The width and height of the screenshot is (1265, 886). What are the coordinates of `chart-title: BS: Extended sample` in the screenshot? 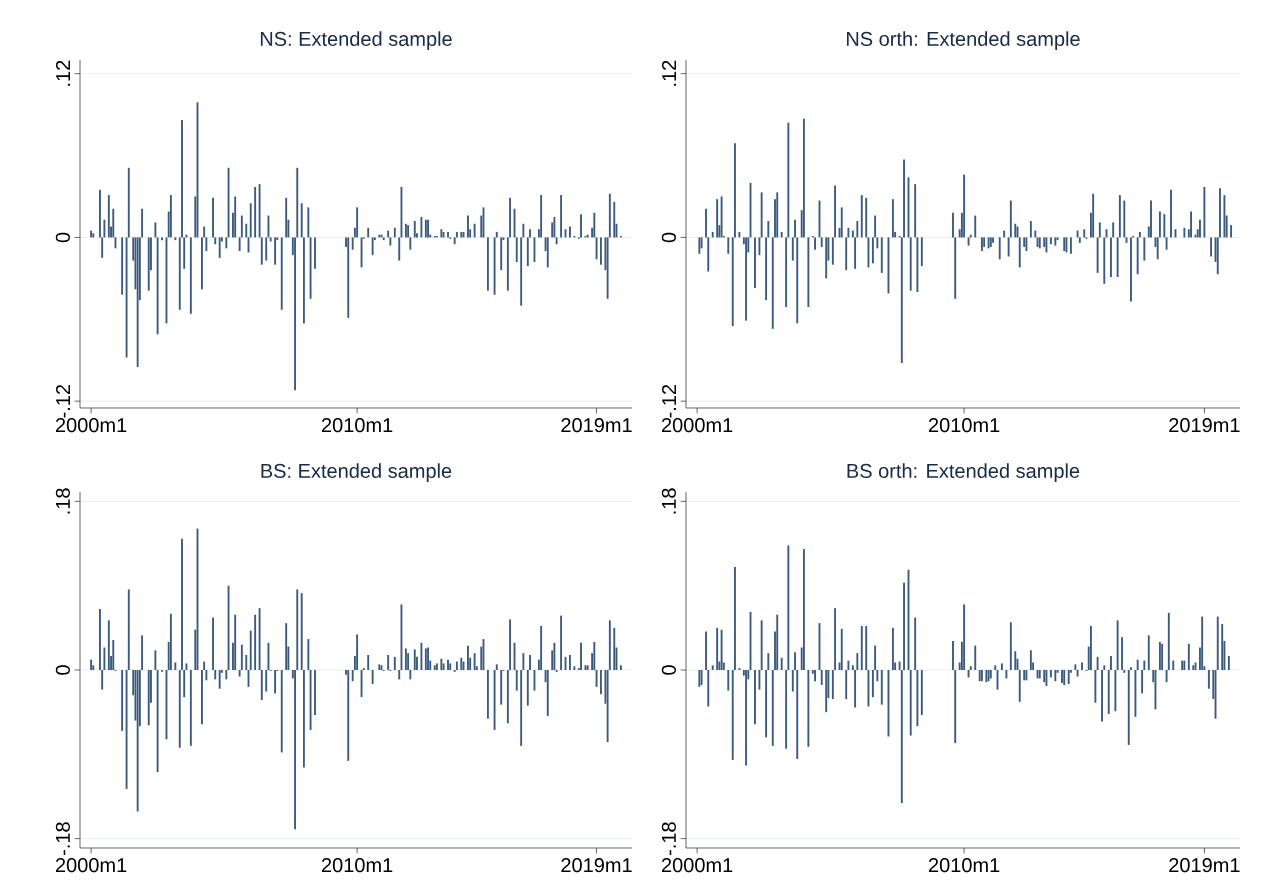 It's located at (356, 472).